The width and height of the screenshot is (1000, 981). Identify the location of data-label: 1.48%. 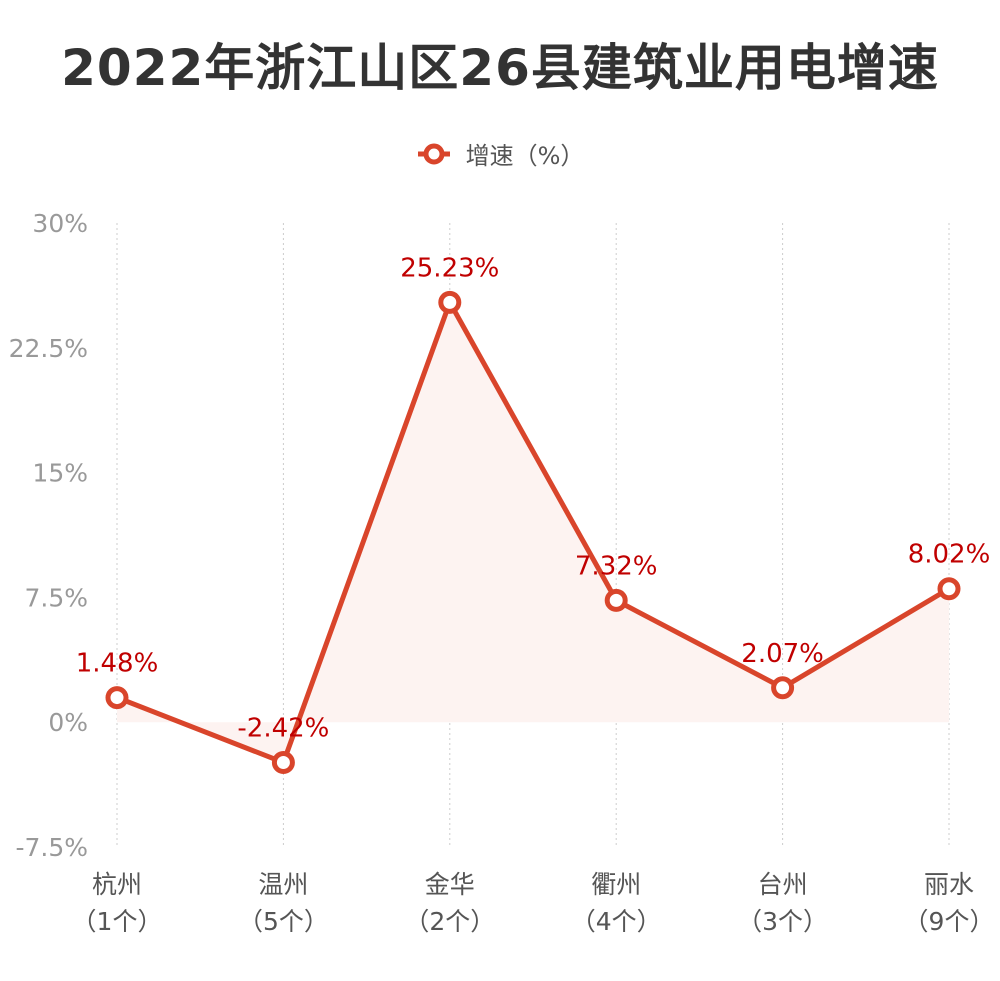
(117, 664).